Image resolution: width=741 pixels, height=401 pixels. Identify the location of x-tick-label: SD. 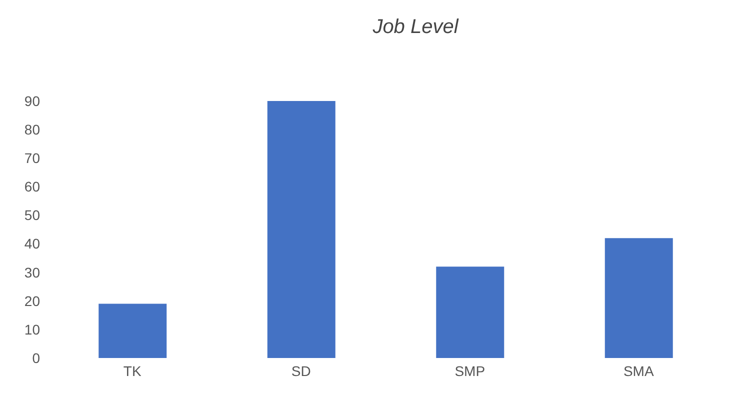
(301, 370).